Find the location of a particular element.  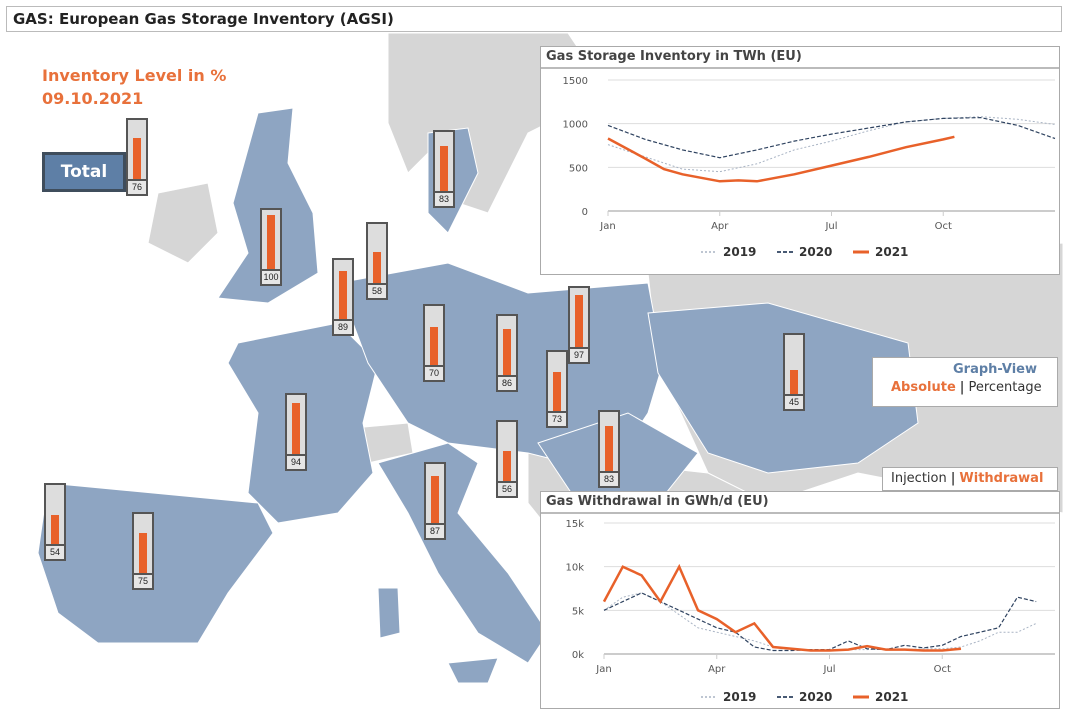

gauge-france: 94 is located at coordinates (296, 432).